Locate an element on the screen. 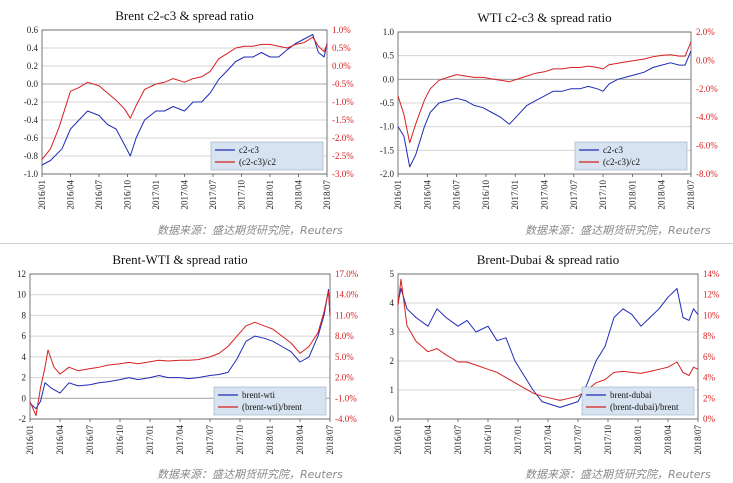 This screenshot has width=733, height=483. y-left-tick-label: -0.4 is located at coordinates (31, 120).